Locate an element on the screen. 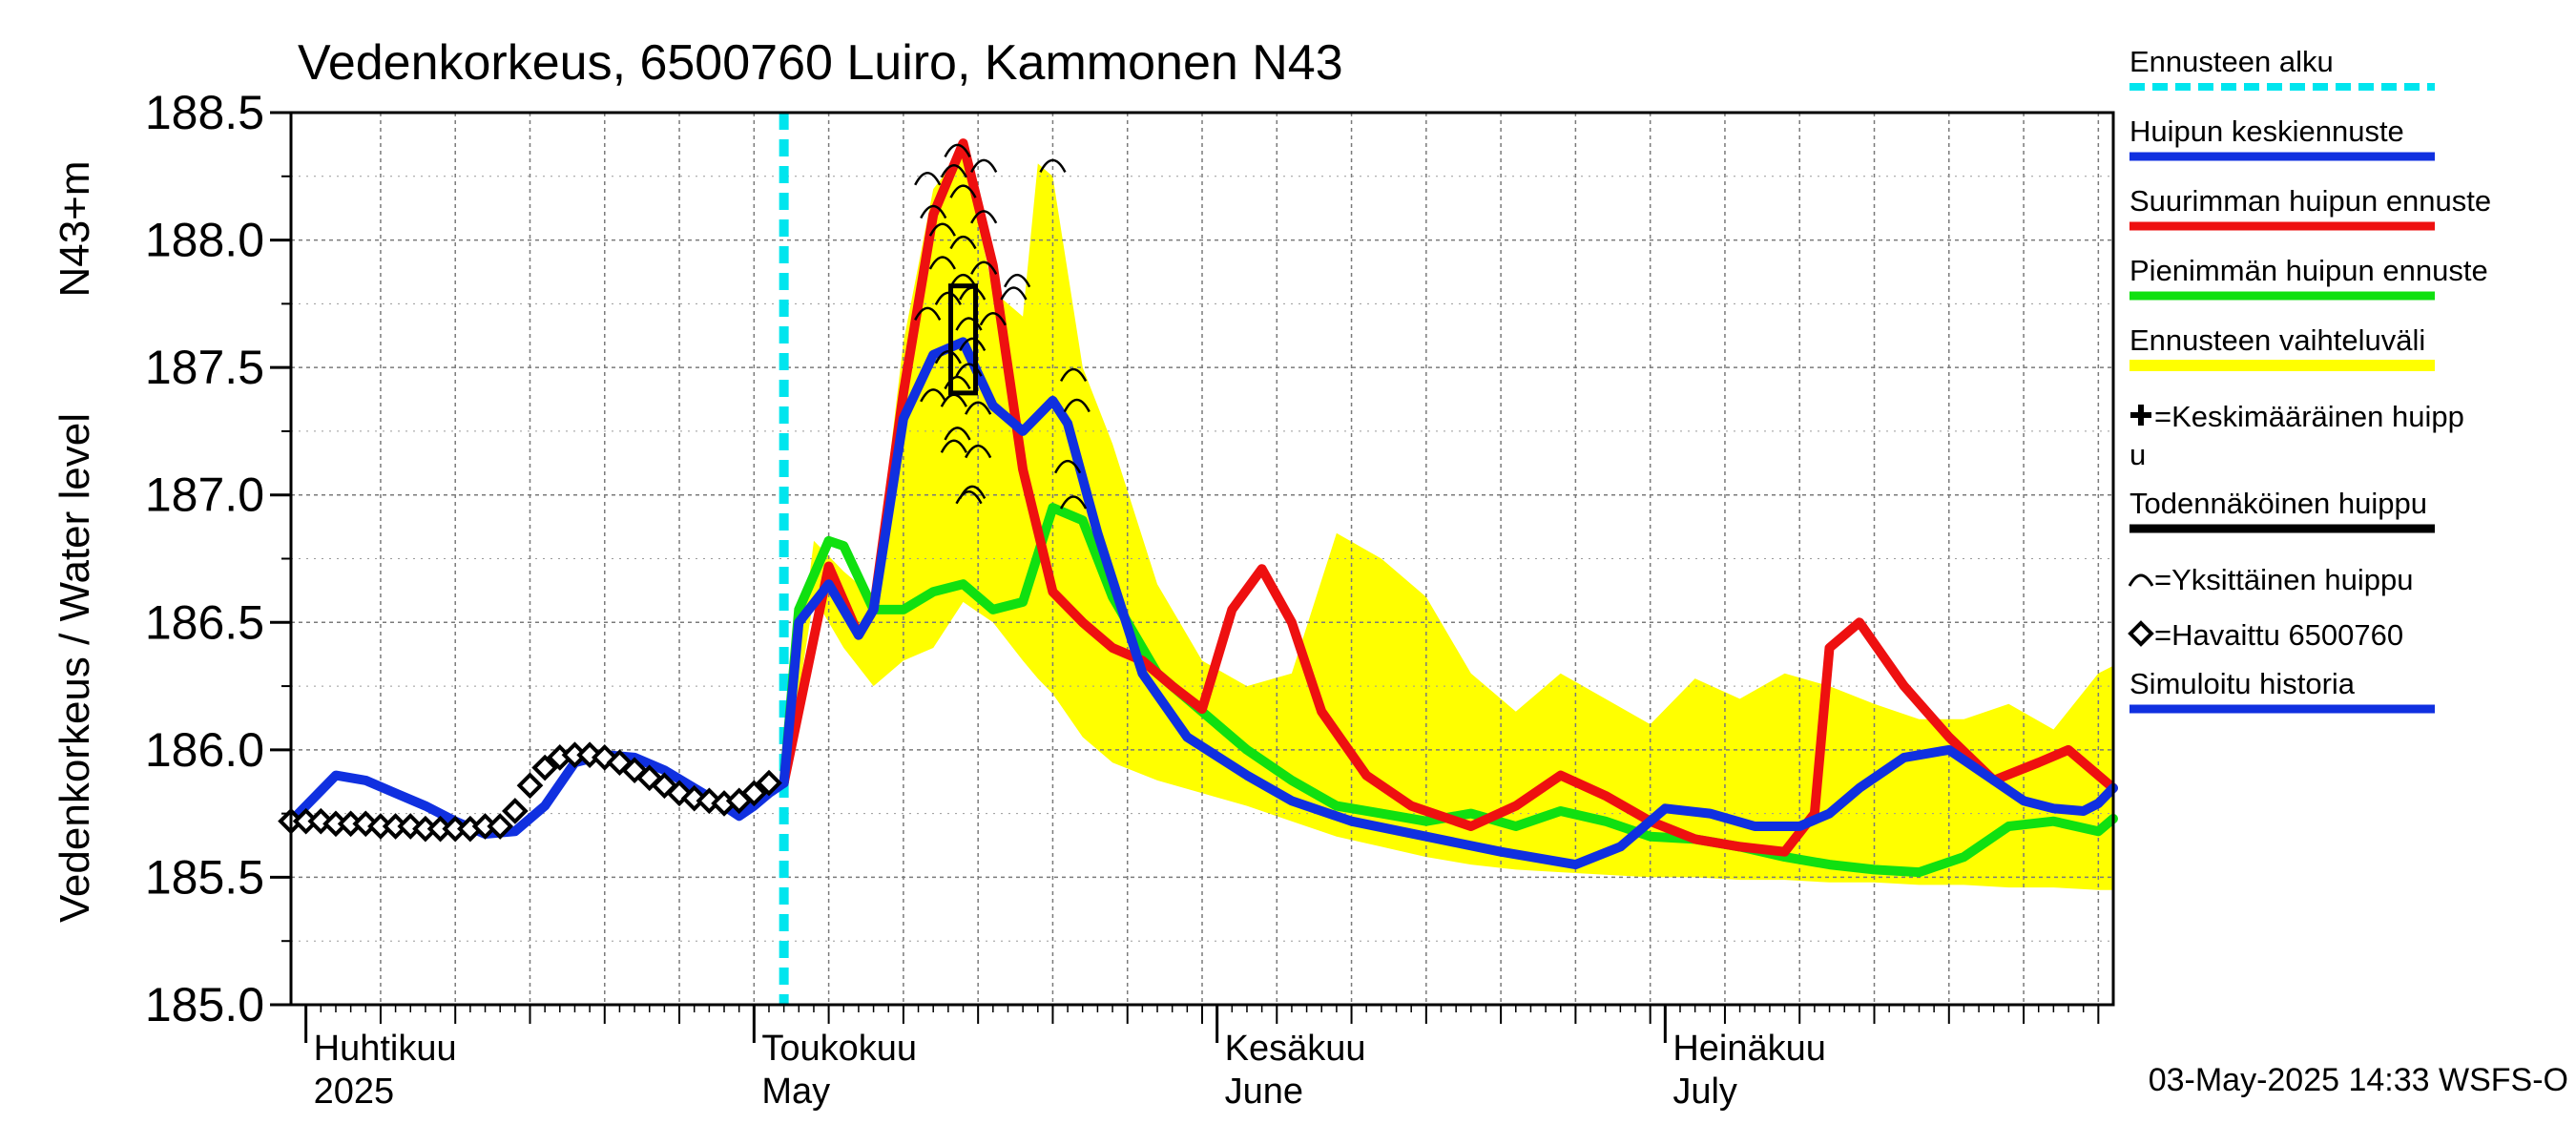 This screenshot has height=1145, width=2576. legend-label: Ennusteen alku is located at coordinates (2231, 62).